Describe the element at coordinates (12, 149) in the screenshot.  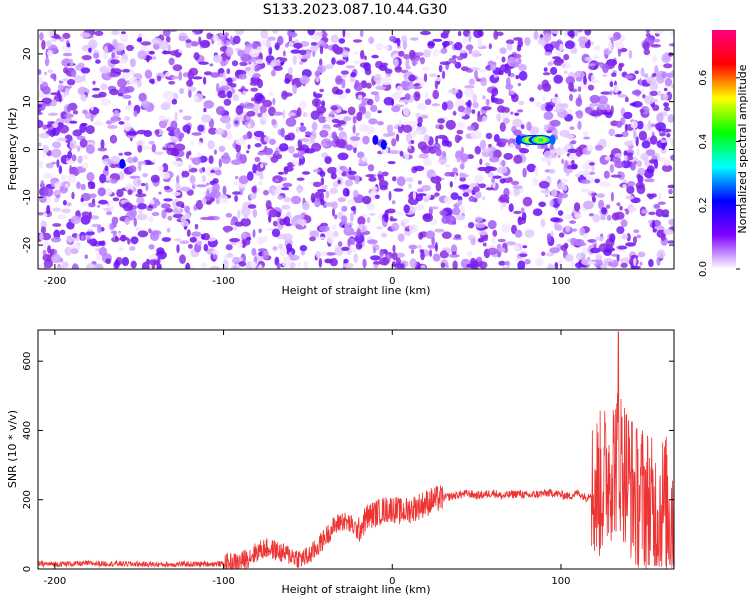
I see `heatmap-y-axis-label: Frequency (Hz)` at that location.